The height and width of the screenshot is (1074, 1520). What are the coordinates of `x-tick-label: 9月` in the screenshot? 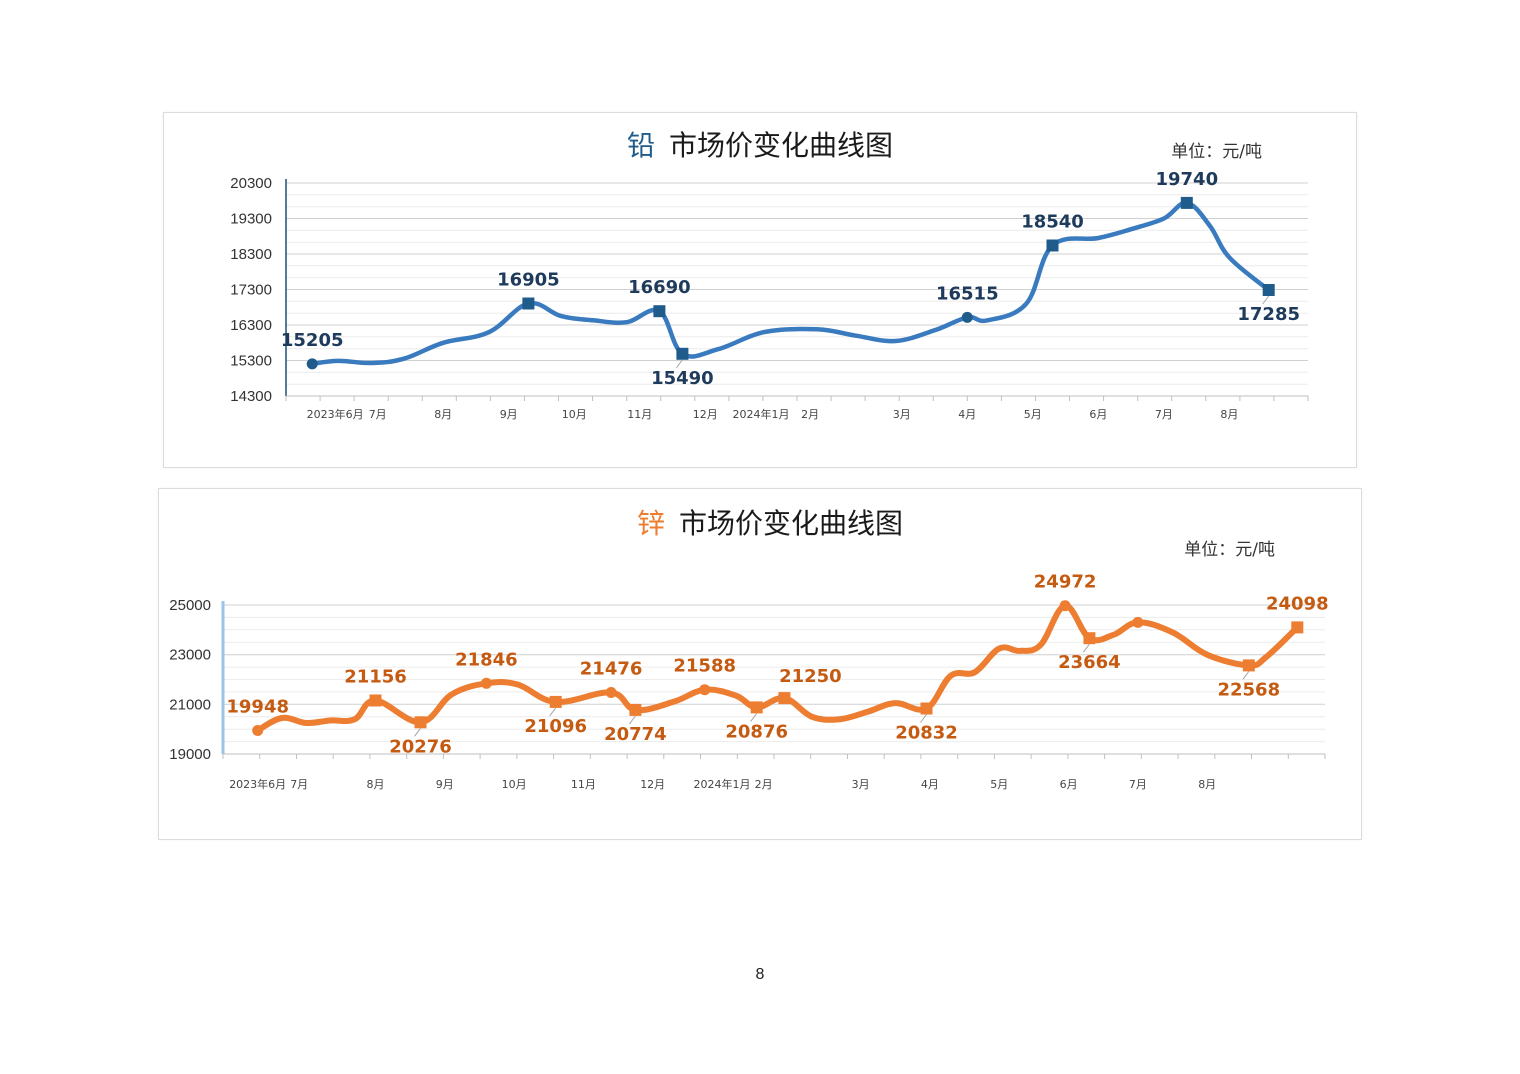 It's located at (509, 414).